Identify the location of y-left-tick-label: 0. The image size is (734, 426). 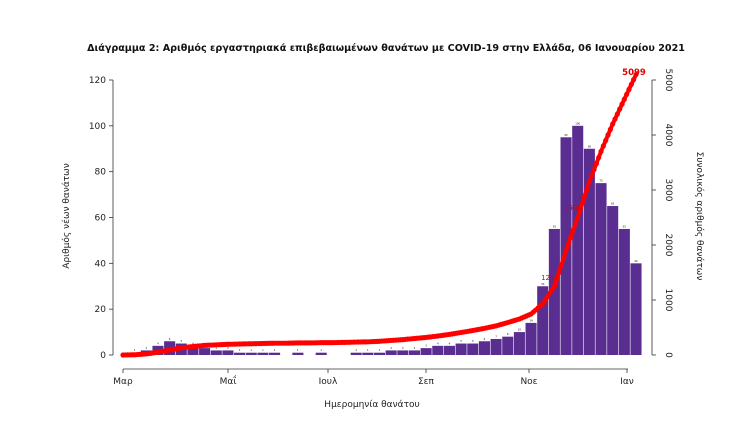
(103, 356).